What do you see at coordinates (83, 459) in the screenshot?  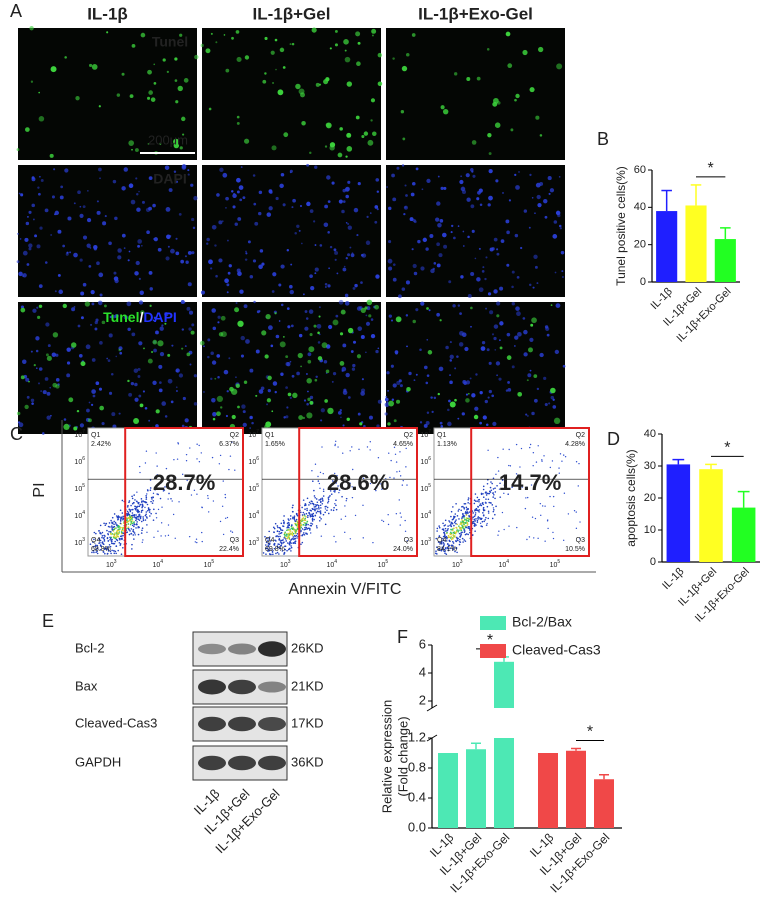 I see `tick-exponent: 6` at bounding box center [83, 459].